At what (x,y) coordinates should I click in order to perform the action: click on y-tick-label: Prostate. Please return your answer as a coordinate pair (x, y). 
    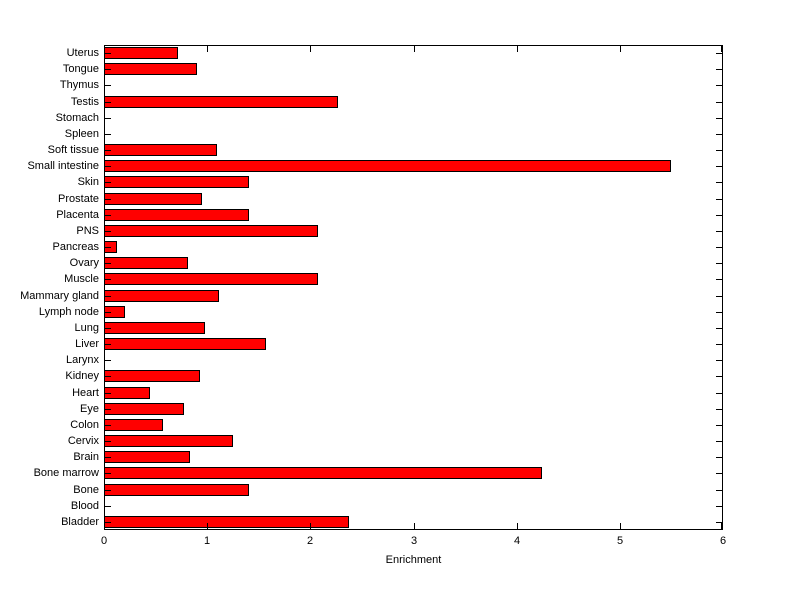
    Looking at the image, I should click on (78, 199).